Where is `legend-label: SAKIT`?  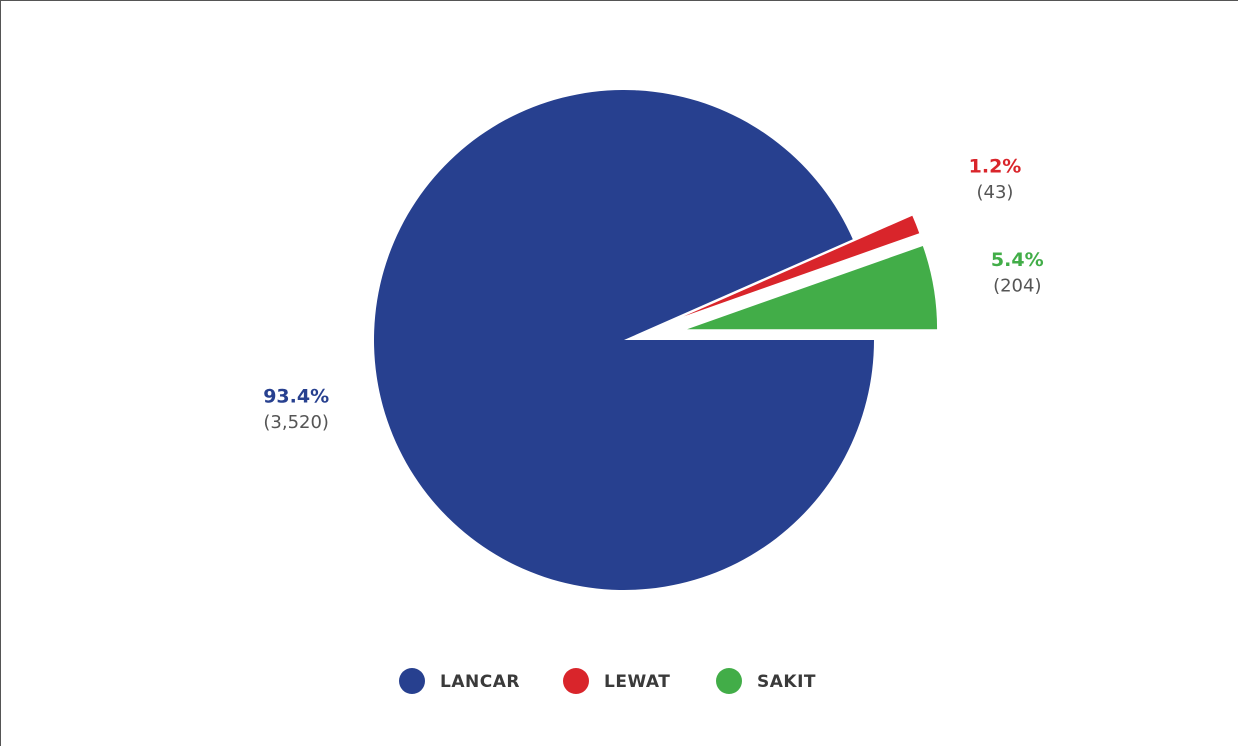 legend-label: SAKIT is located at coordinates (786, 682).